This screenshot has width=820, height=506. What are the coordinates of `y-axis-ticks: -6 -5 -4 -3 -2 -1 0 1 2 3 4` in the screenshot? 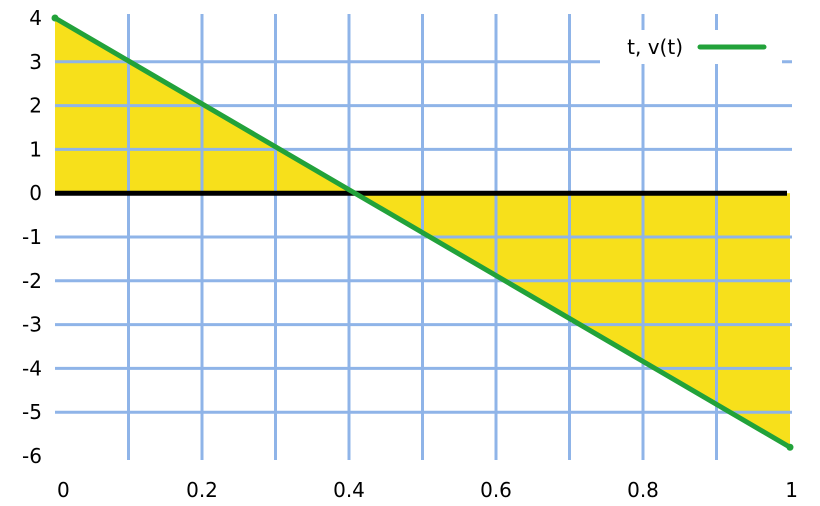 It's located at (32, 237).